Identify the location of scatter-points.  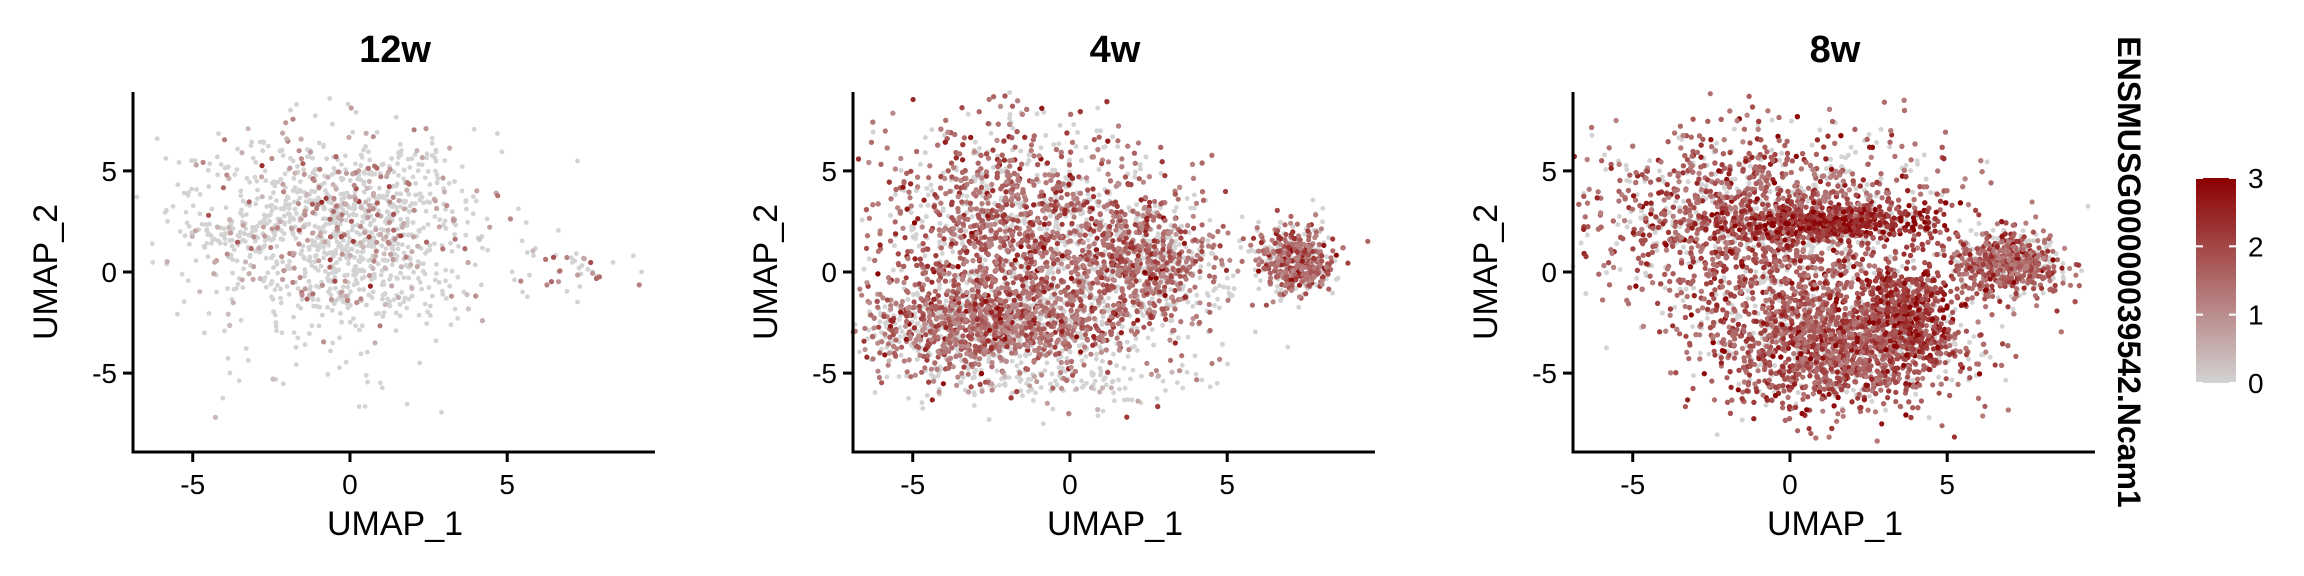
(1110, 258).